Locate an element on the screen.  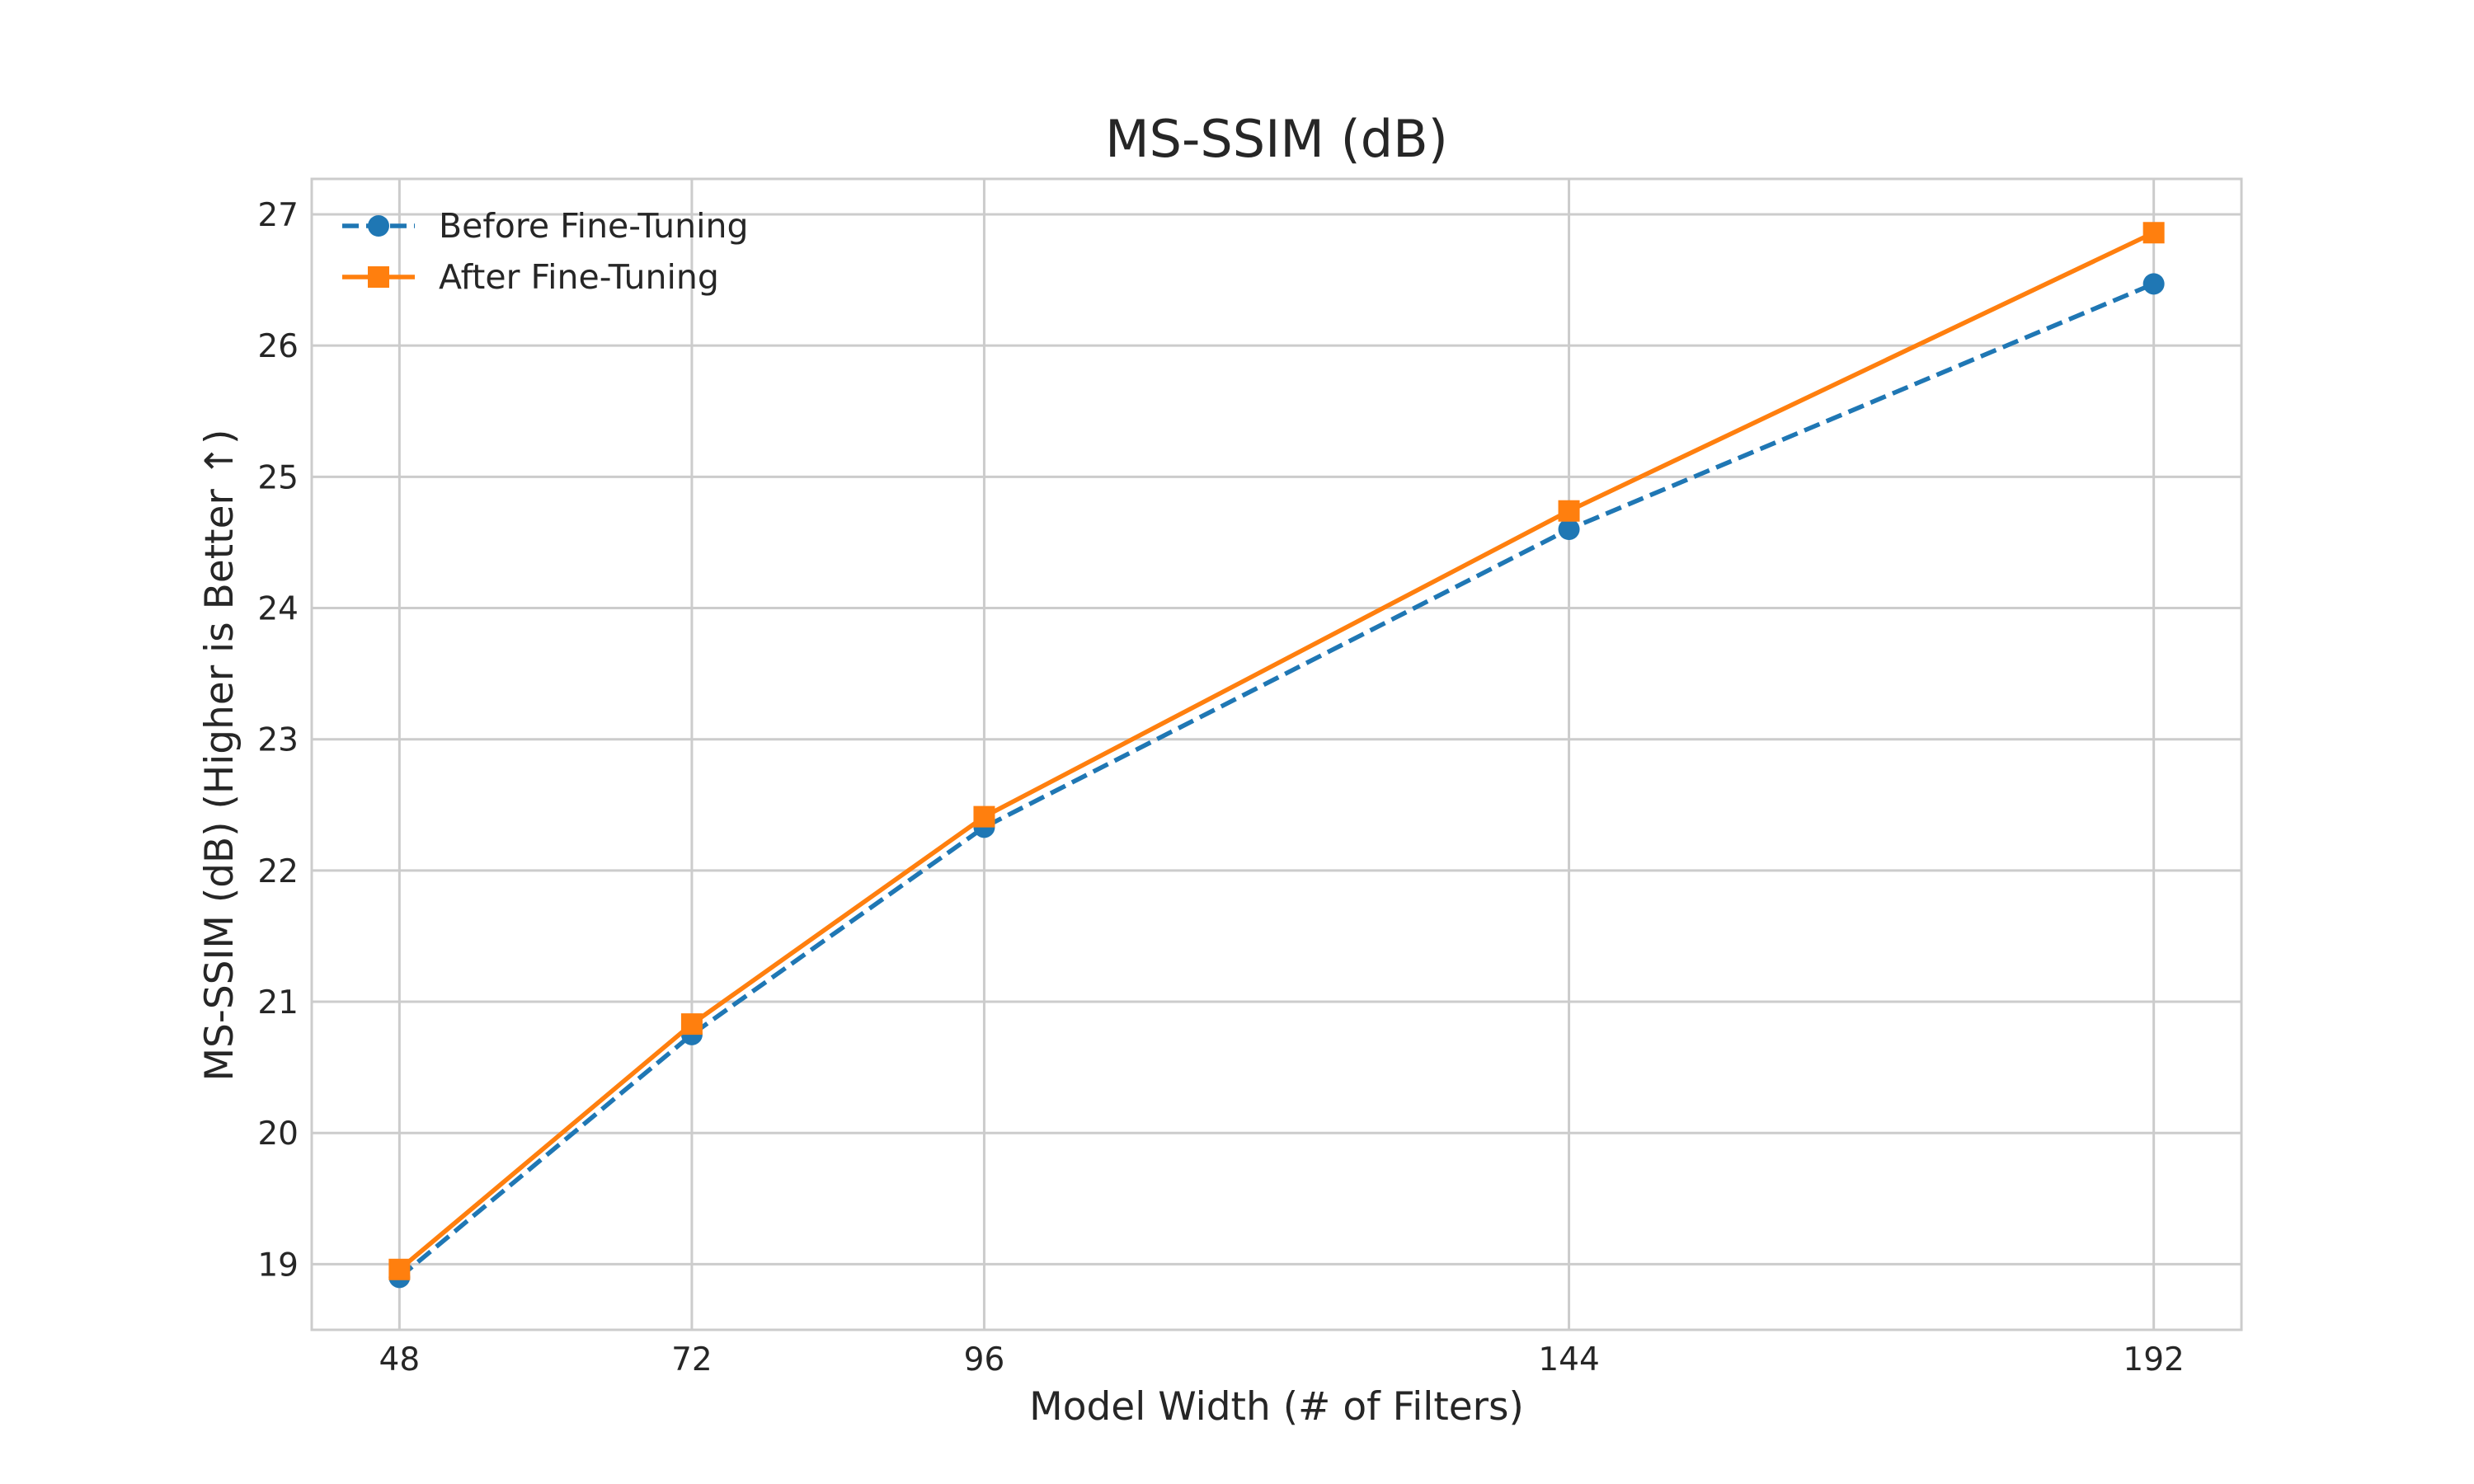
y-tick-label: 24 is located at coordinates (278, 609).